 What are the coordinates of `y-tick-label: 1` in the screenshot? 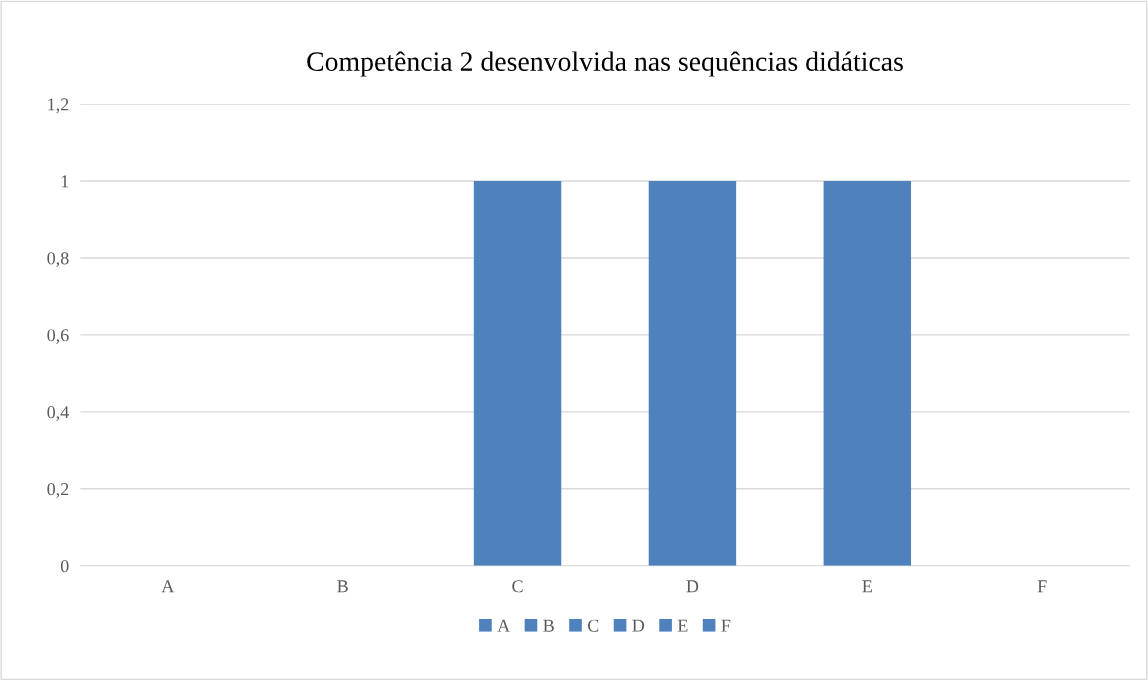 It's located at (65, 181).